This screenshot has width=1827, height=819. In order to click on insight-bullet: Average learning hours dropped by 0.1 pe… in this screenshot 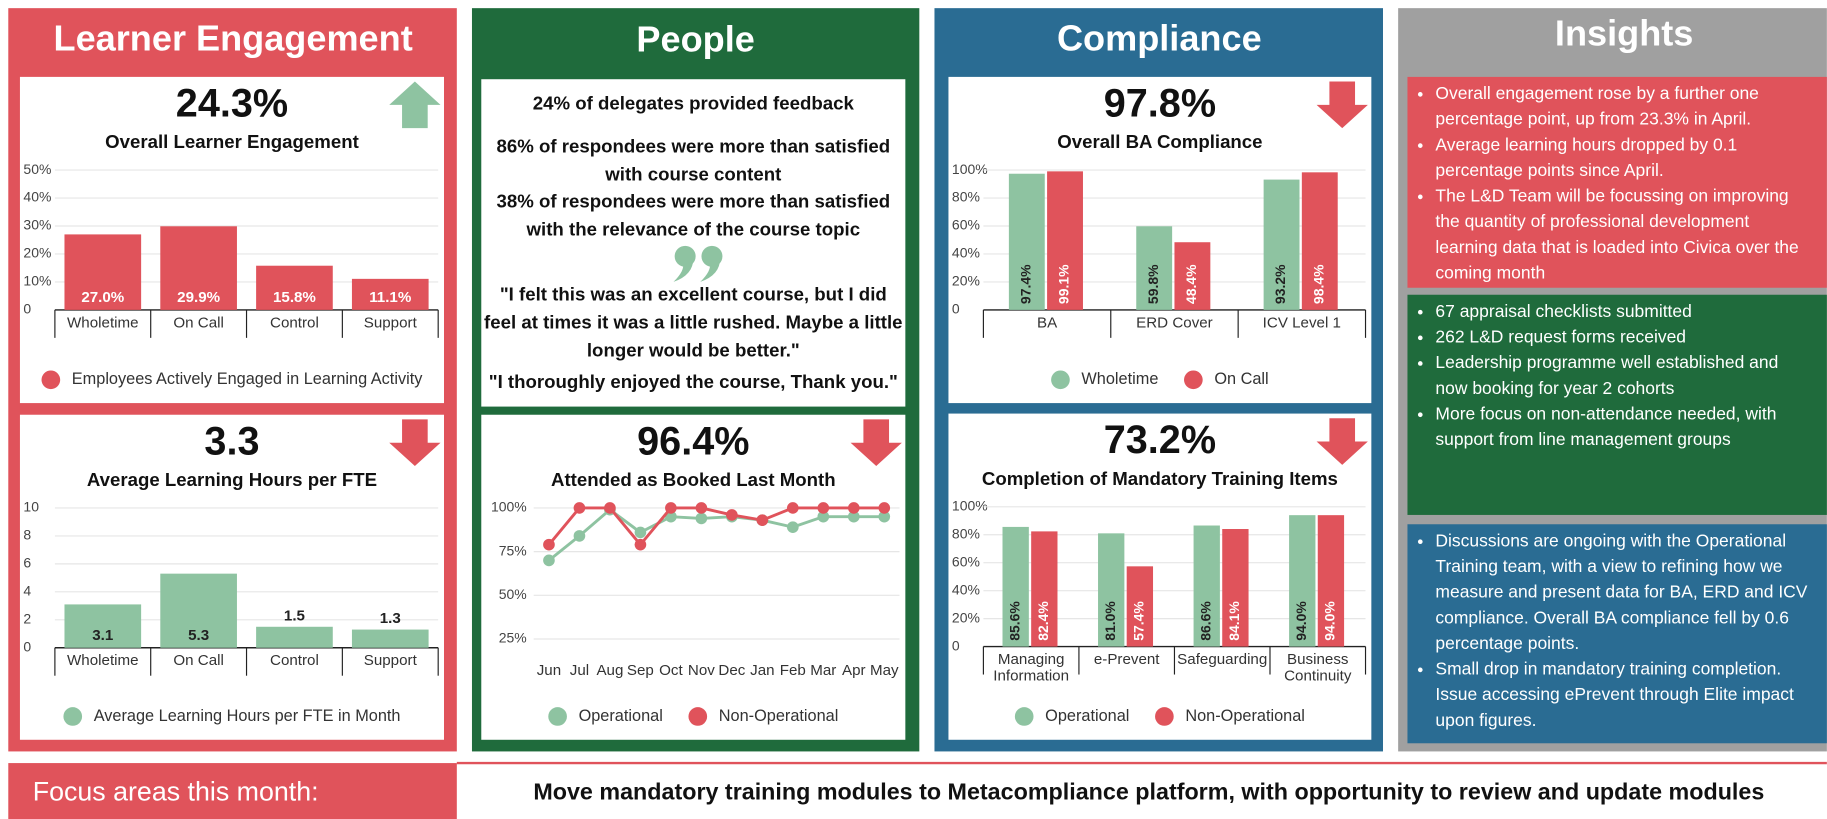, I will do `click(1623, 158)`.